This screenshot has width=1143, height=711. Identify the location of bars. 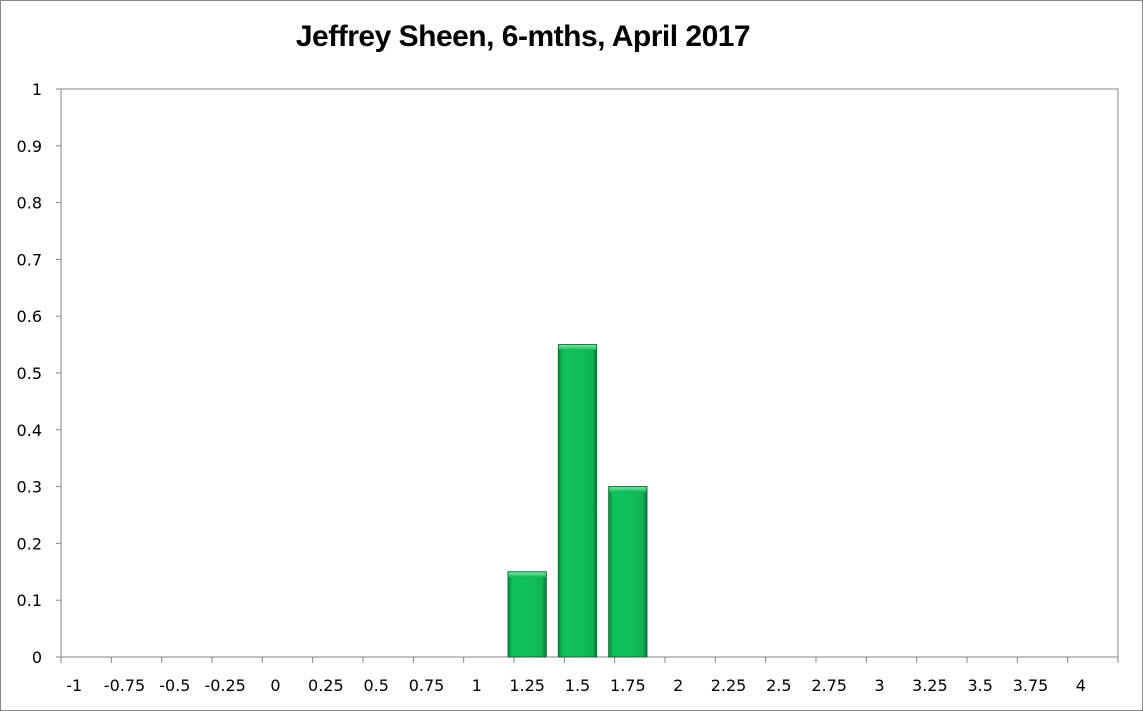
(577, 501).